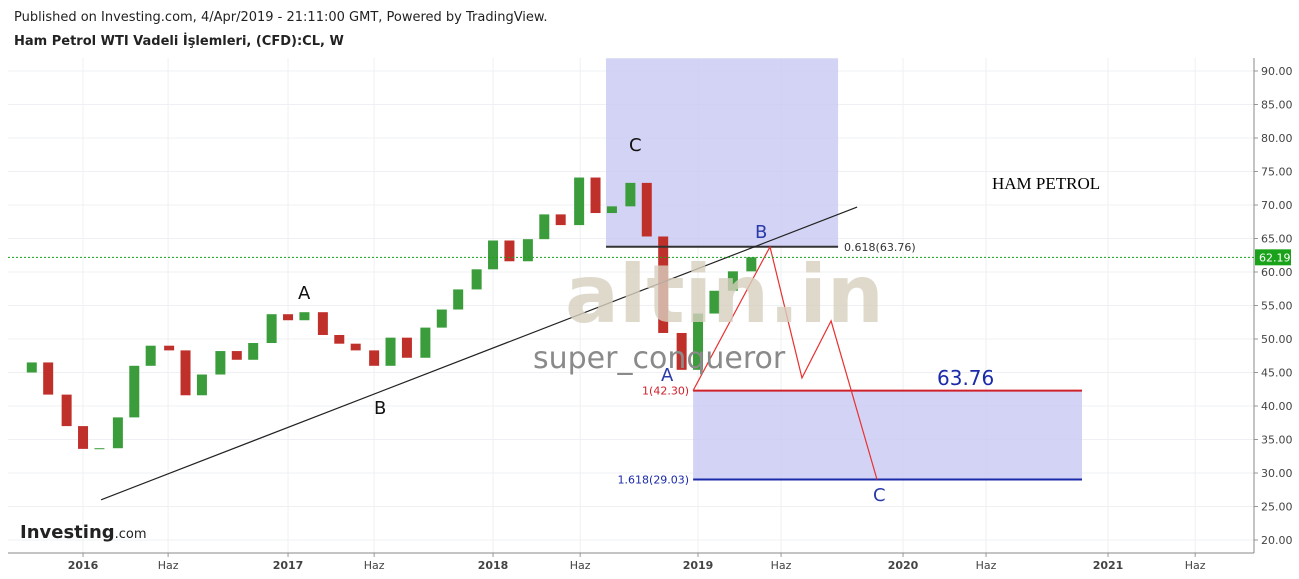 The height and width of the screenshot is (579, 1299). I want to click on y-tick-label: 35.00, so click(1277, 440).